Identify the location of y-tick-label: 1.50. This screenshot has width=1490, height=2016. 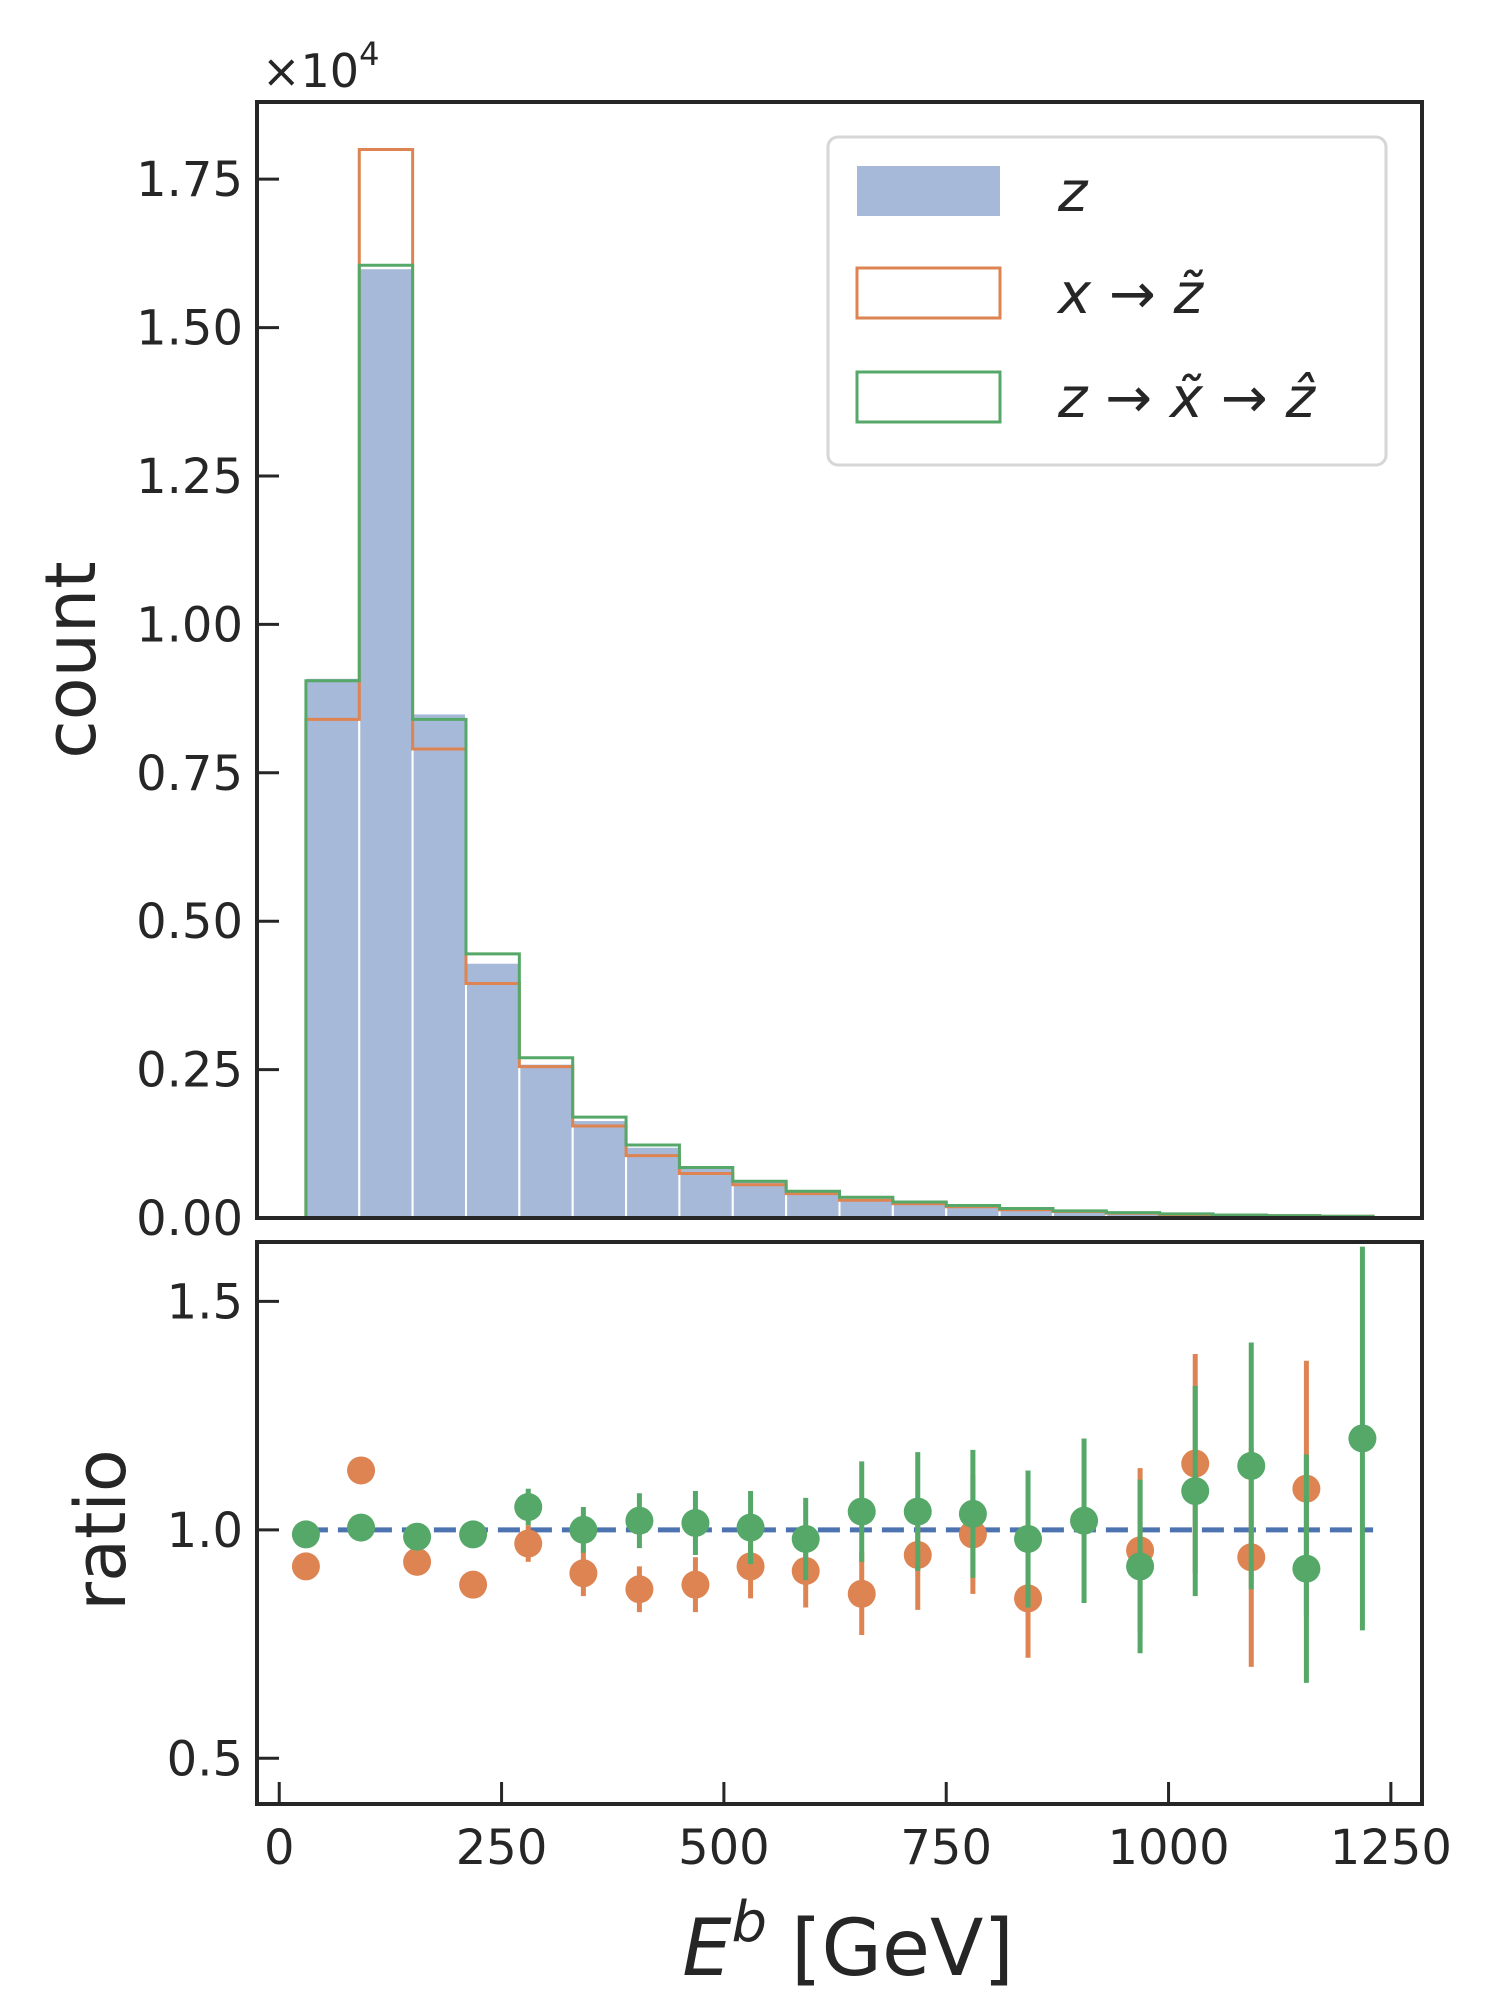
(189, 329).